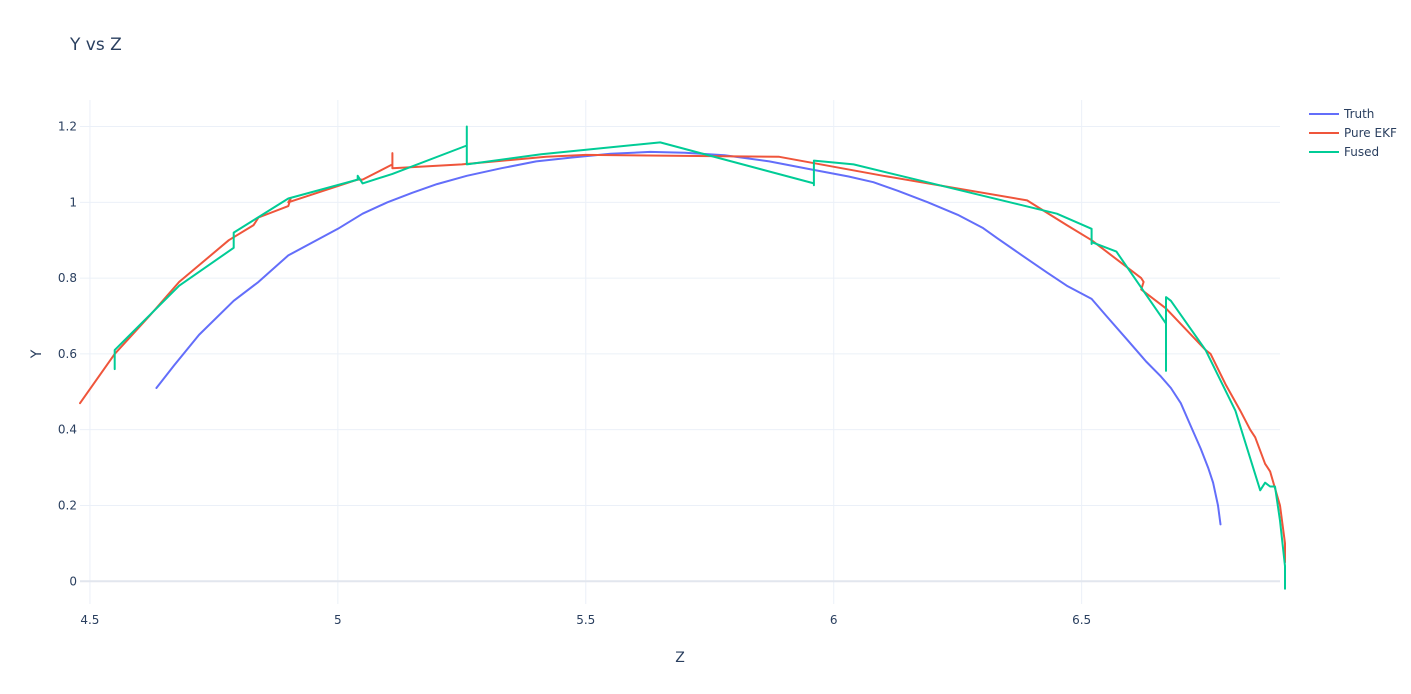 The width and height of the screenshot is (1411, 694). I want to click on legend-item-truth: Truth, so click(1341, 114).